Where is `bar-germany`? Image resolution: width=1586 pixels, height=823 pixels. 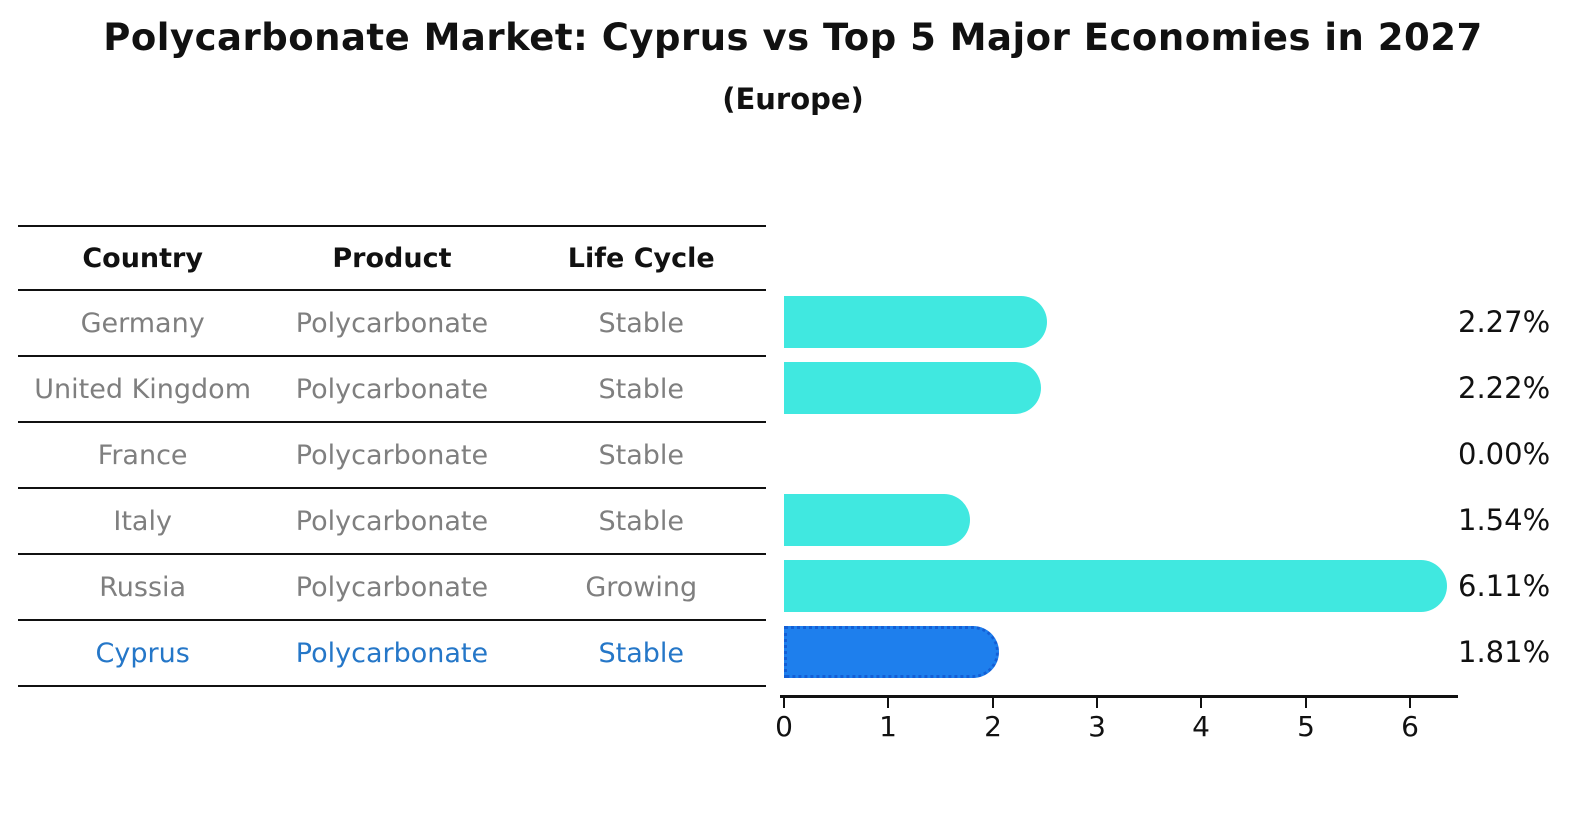 bar-germany is located at coordinates (915, 322).